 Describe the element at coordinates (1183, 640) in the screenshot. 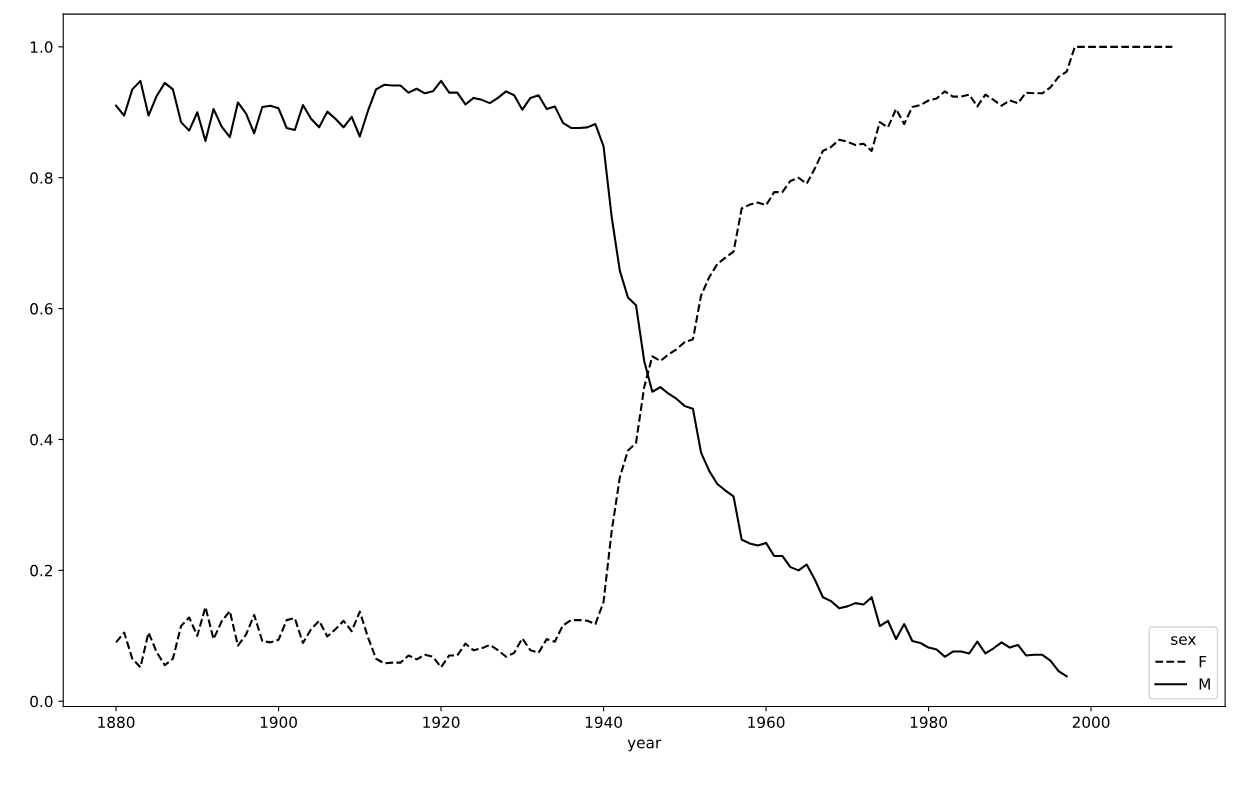

I see `legend-title: sex` at that location.